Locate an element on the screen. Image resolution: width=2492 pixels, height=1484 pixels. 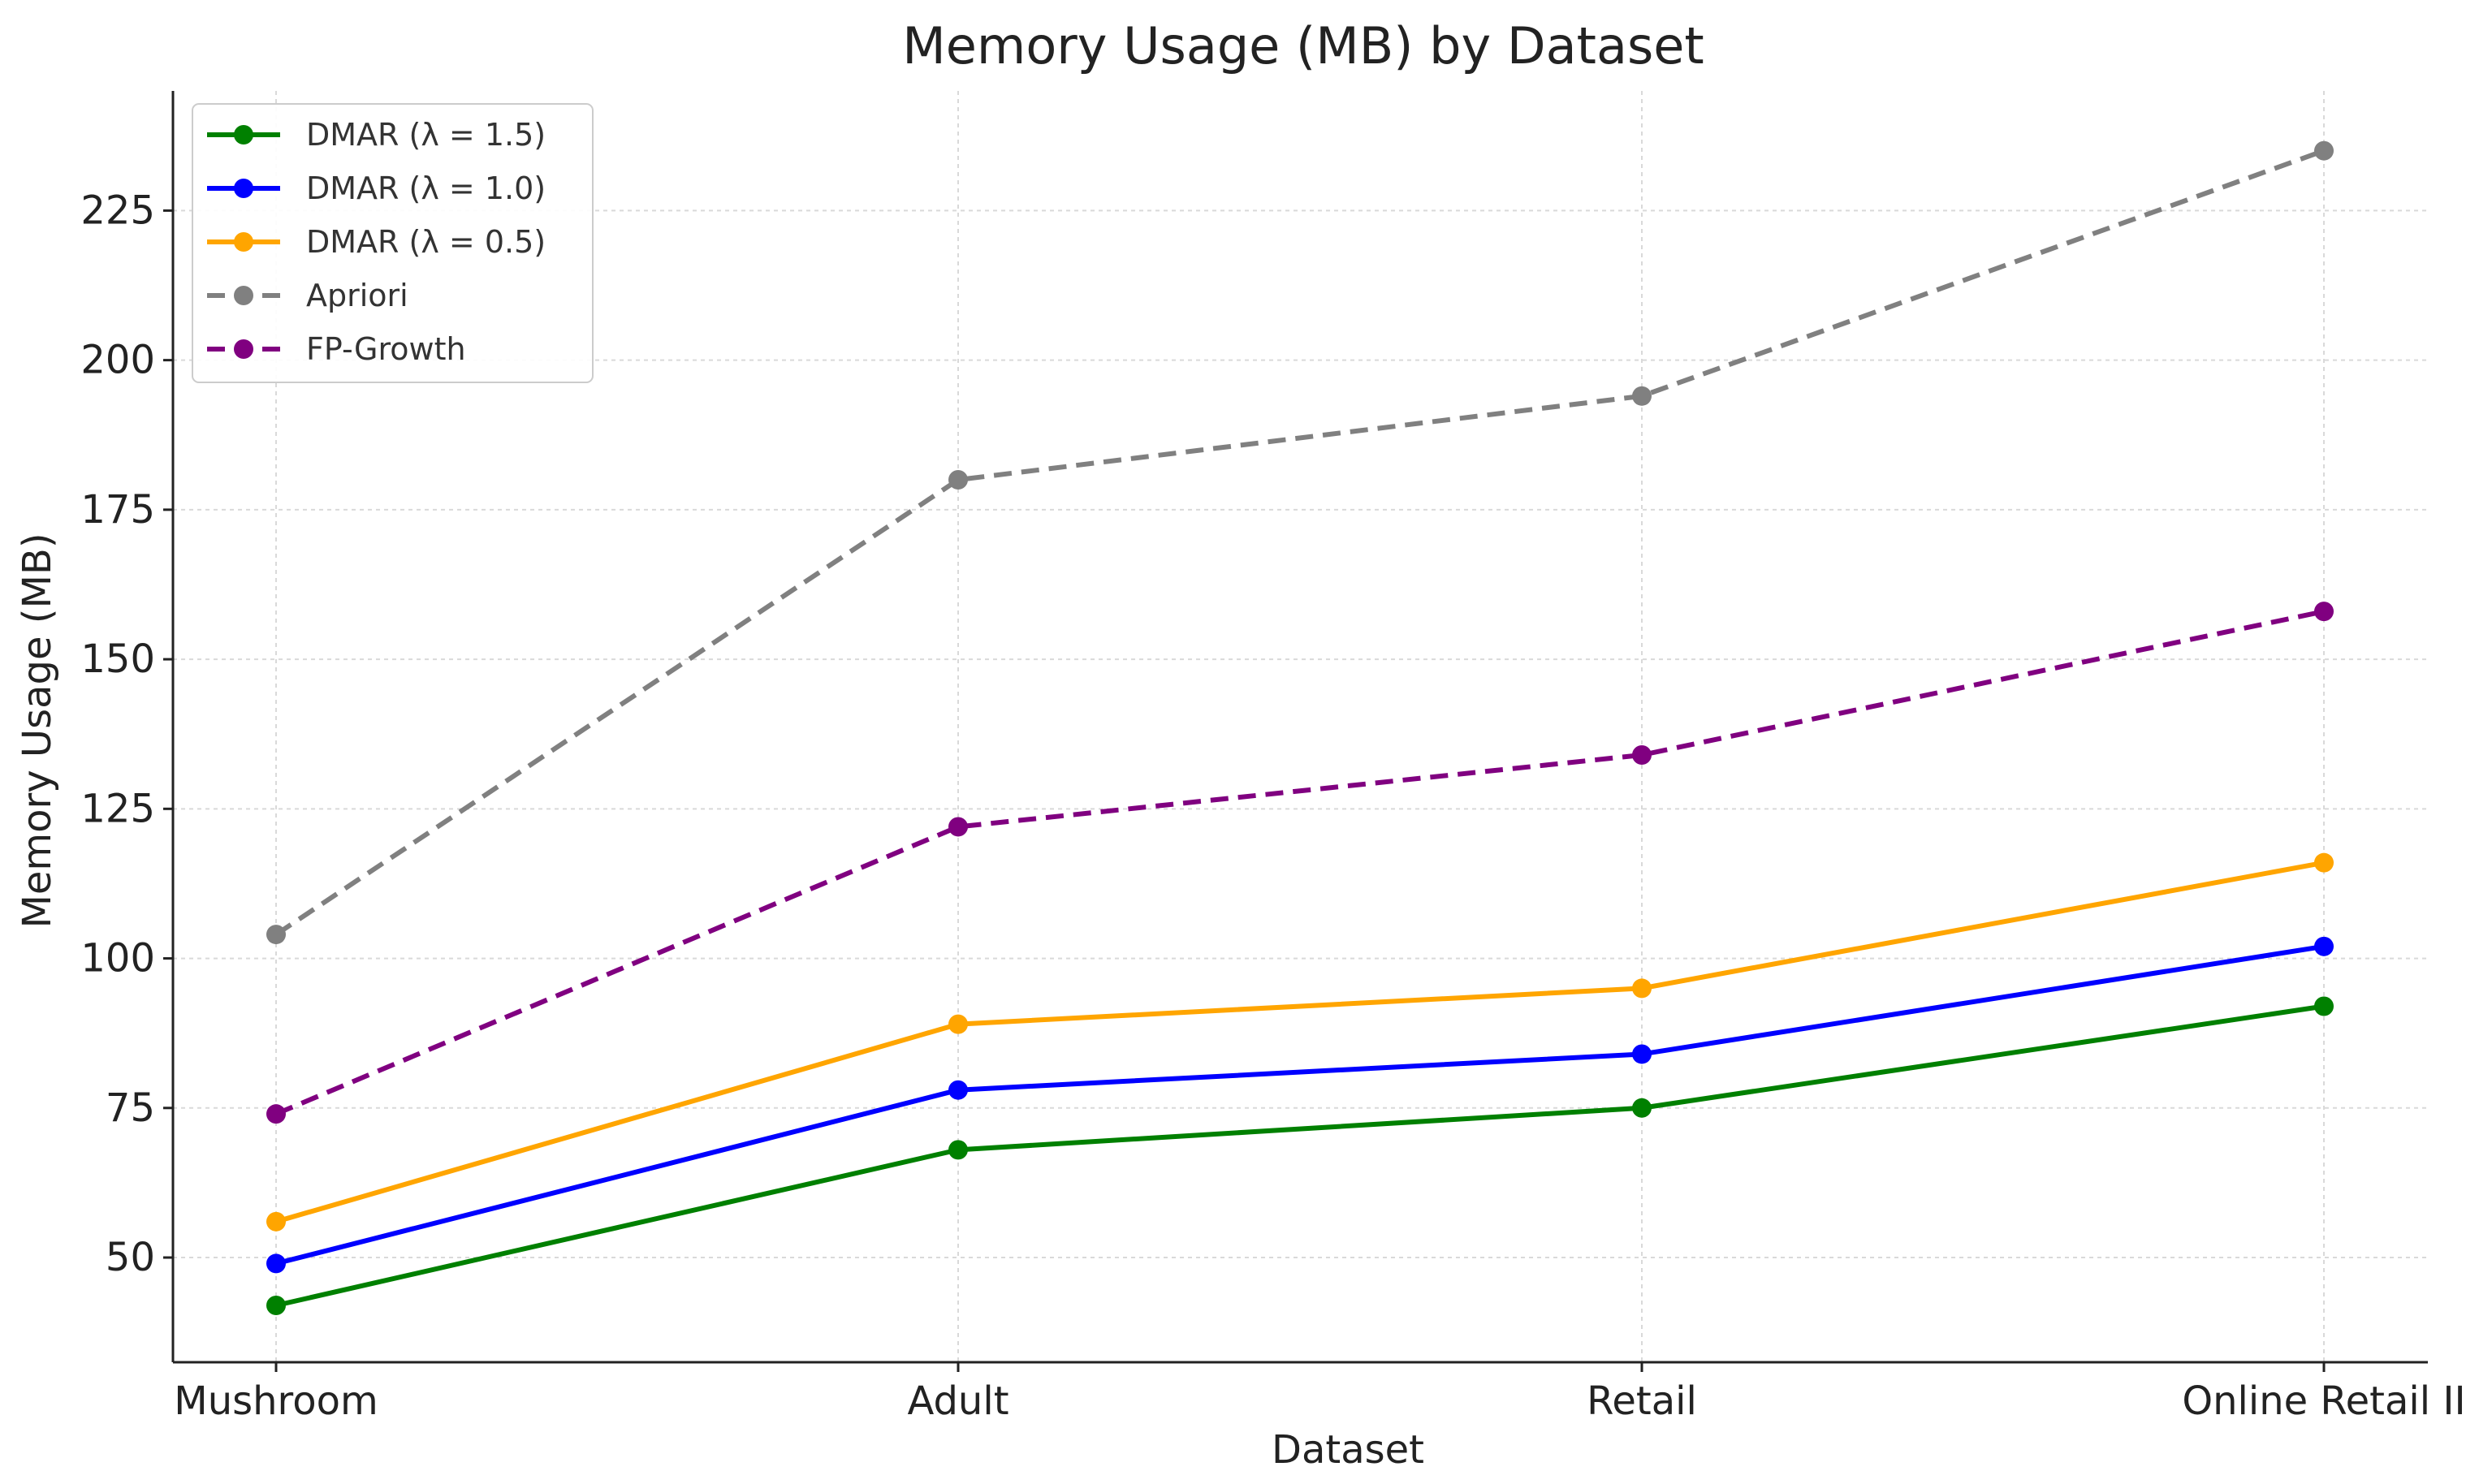
y-tick-label: 225 is located at coordinates (117, 210).